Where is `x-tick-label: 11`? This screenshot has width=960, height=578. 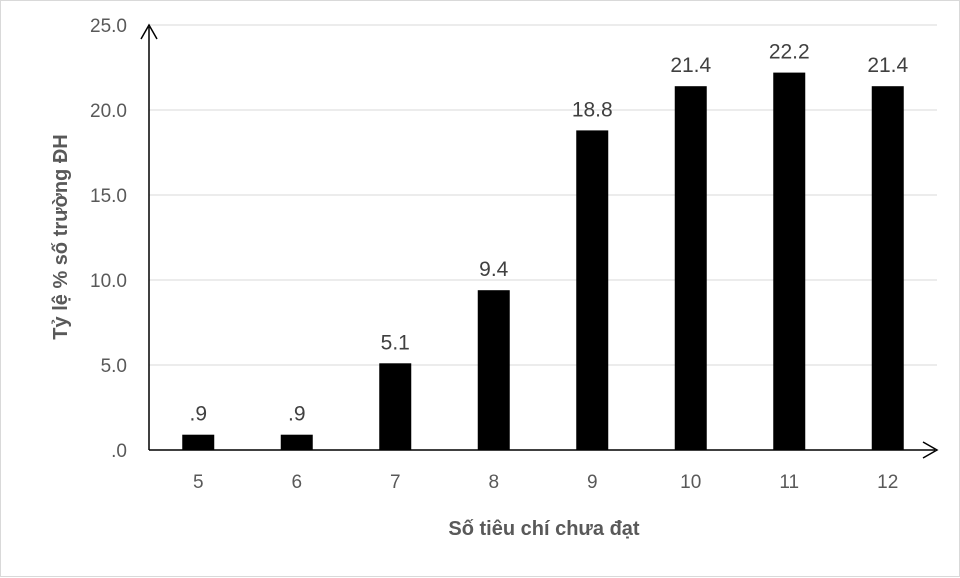
x-tick-label: 11 is located at coordinates (789, 482).